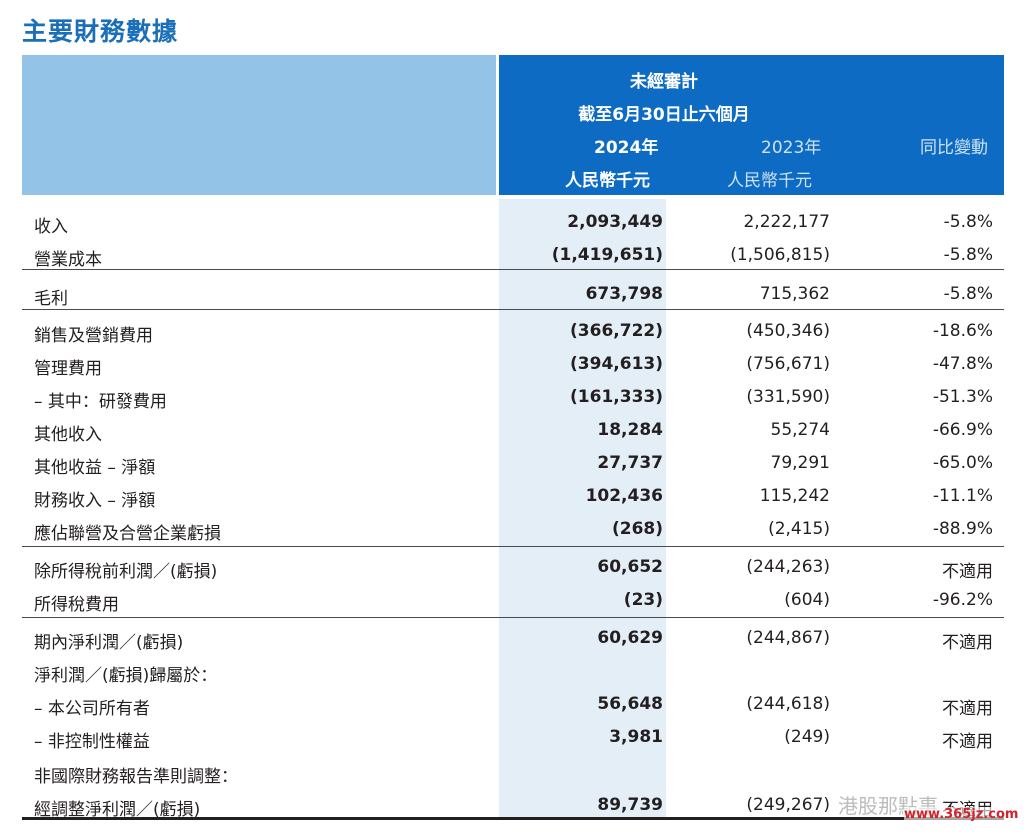 The image size is (1024, 834). Describe the element at coordinates (962, 496) in the screenshot. I see `change-percent: -11.1%` at that location.